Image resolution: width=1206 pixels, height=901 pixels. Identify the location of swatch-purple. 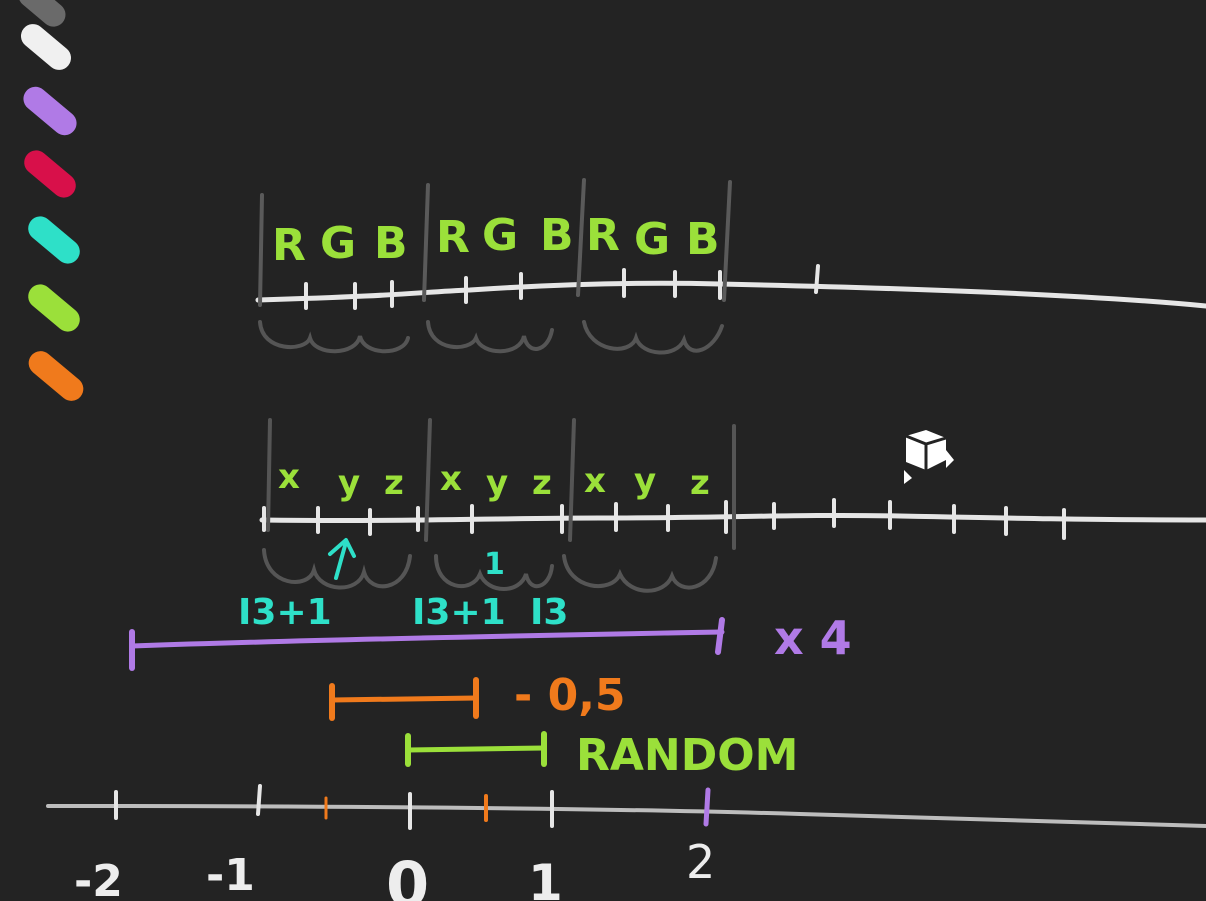
(50, 111).